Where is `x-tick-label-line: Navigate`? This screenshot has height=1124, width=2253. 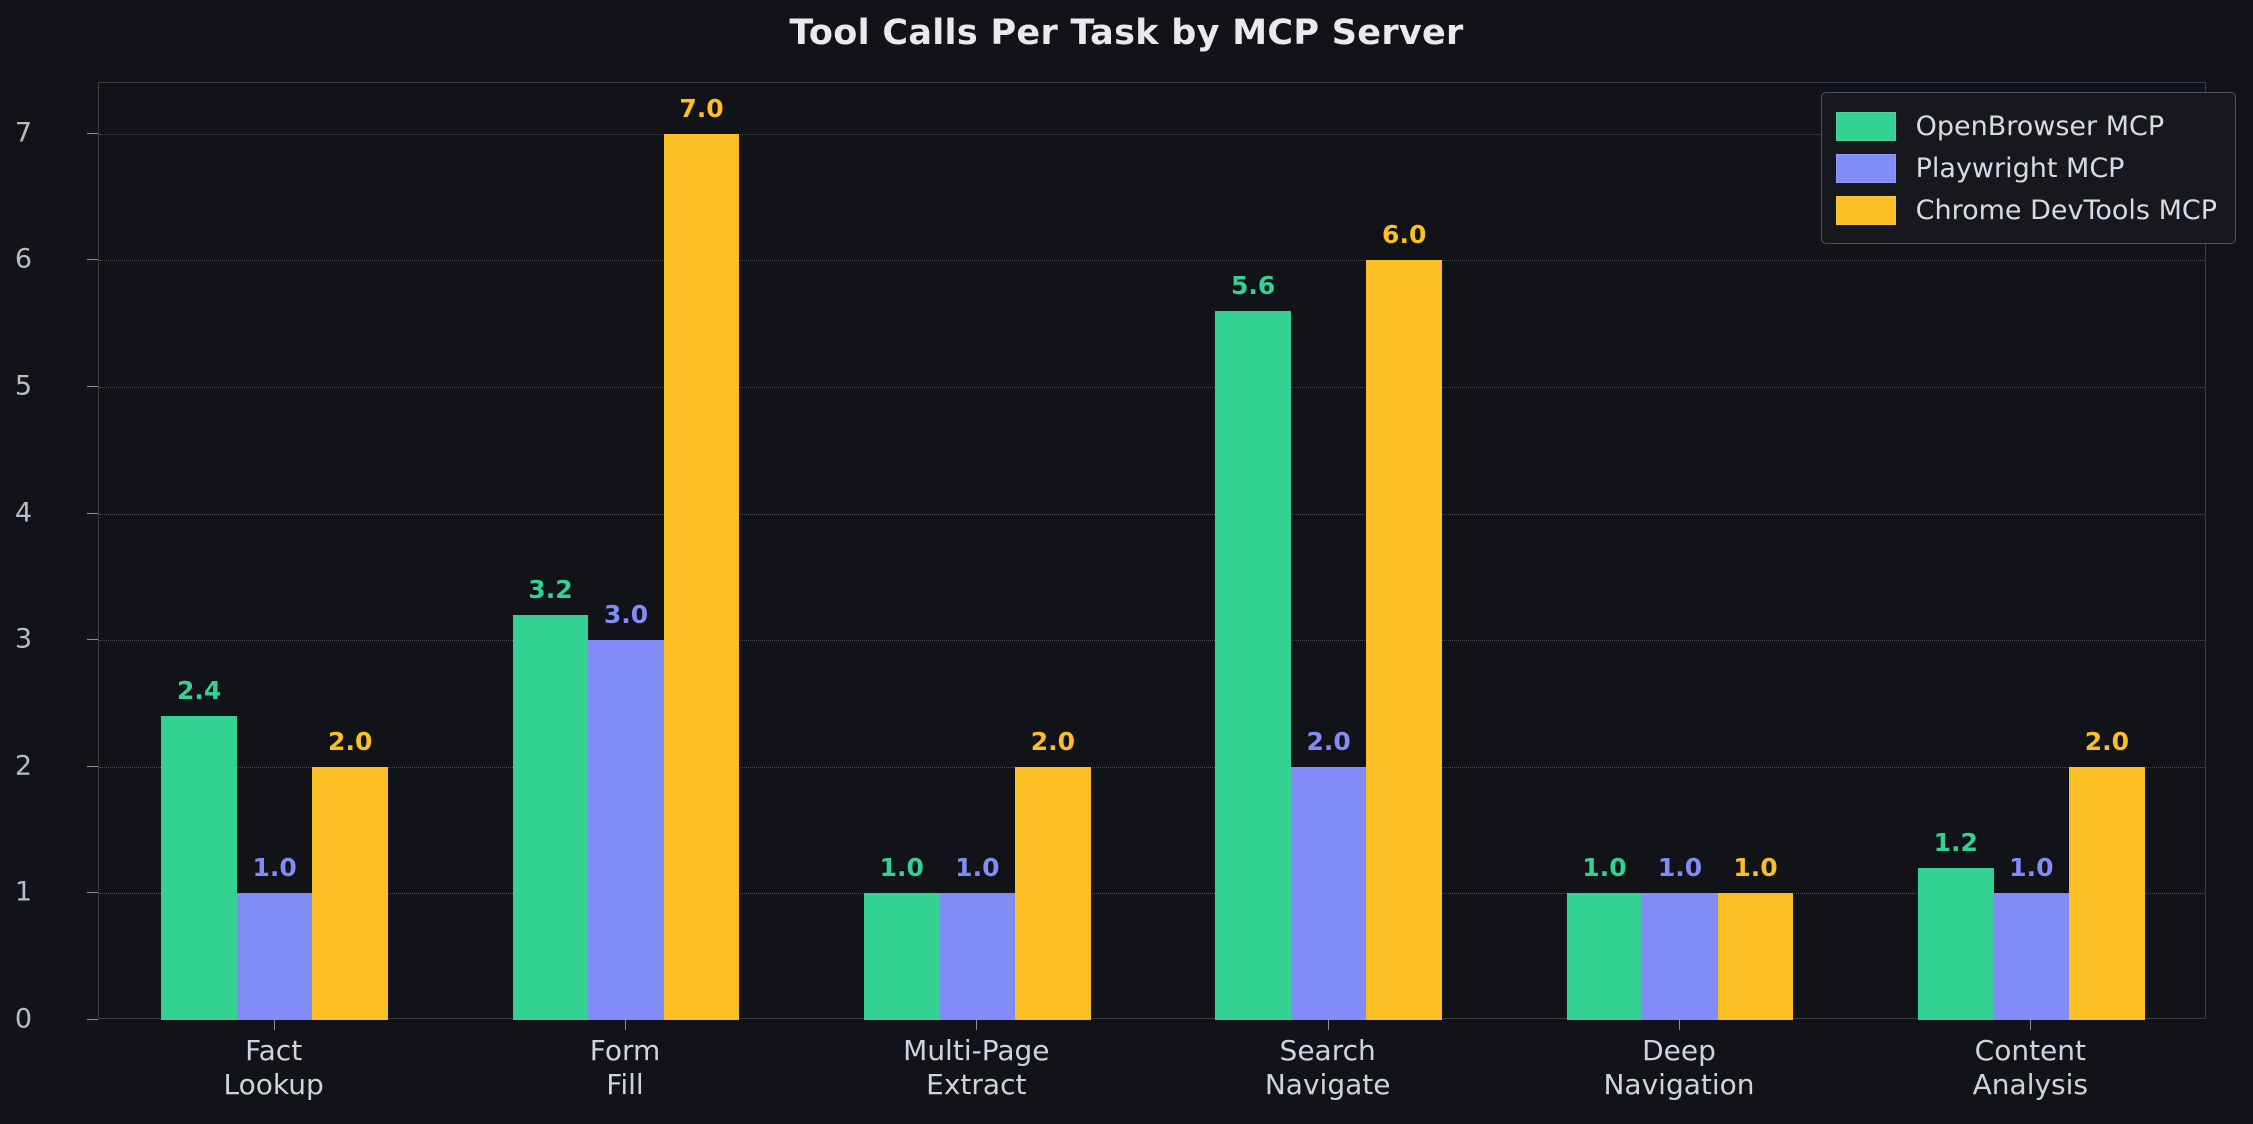
x-tick-label-line: Navigate is located at coordinates (1327, 1084).